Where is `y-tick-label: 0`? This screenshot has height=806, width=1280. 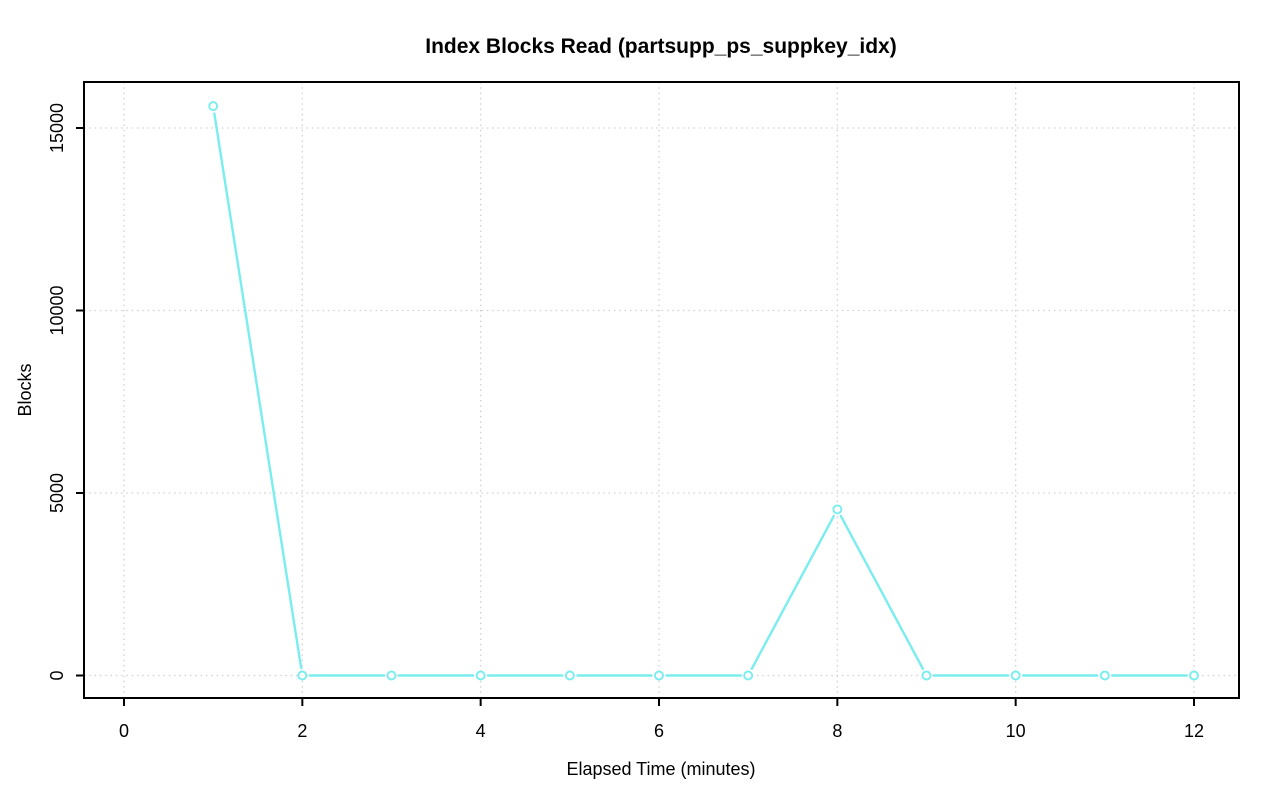 y-tick-label: 0 is located at coordinates (57, 675).